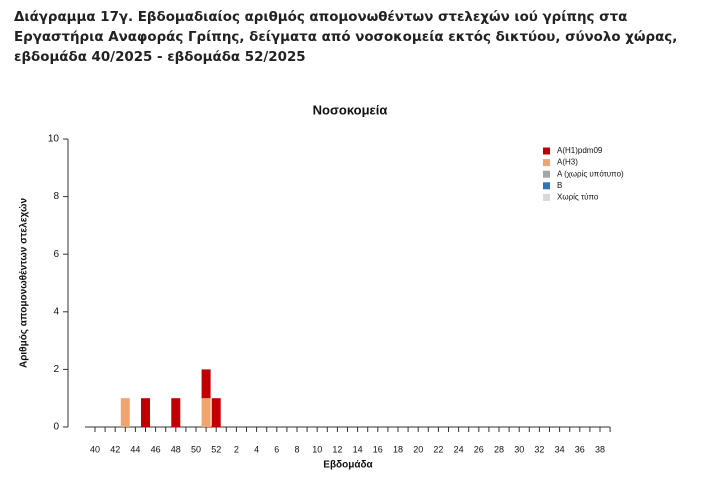  What do you see at coordinates (398, 449) in the screenshot?
I see `x-tick-label: 18` at bounding box center [398, 449].